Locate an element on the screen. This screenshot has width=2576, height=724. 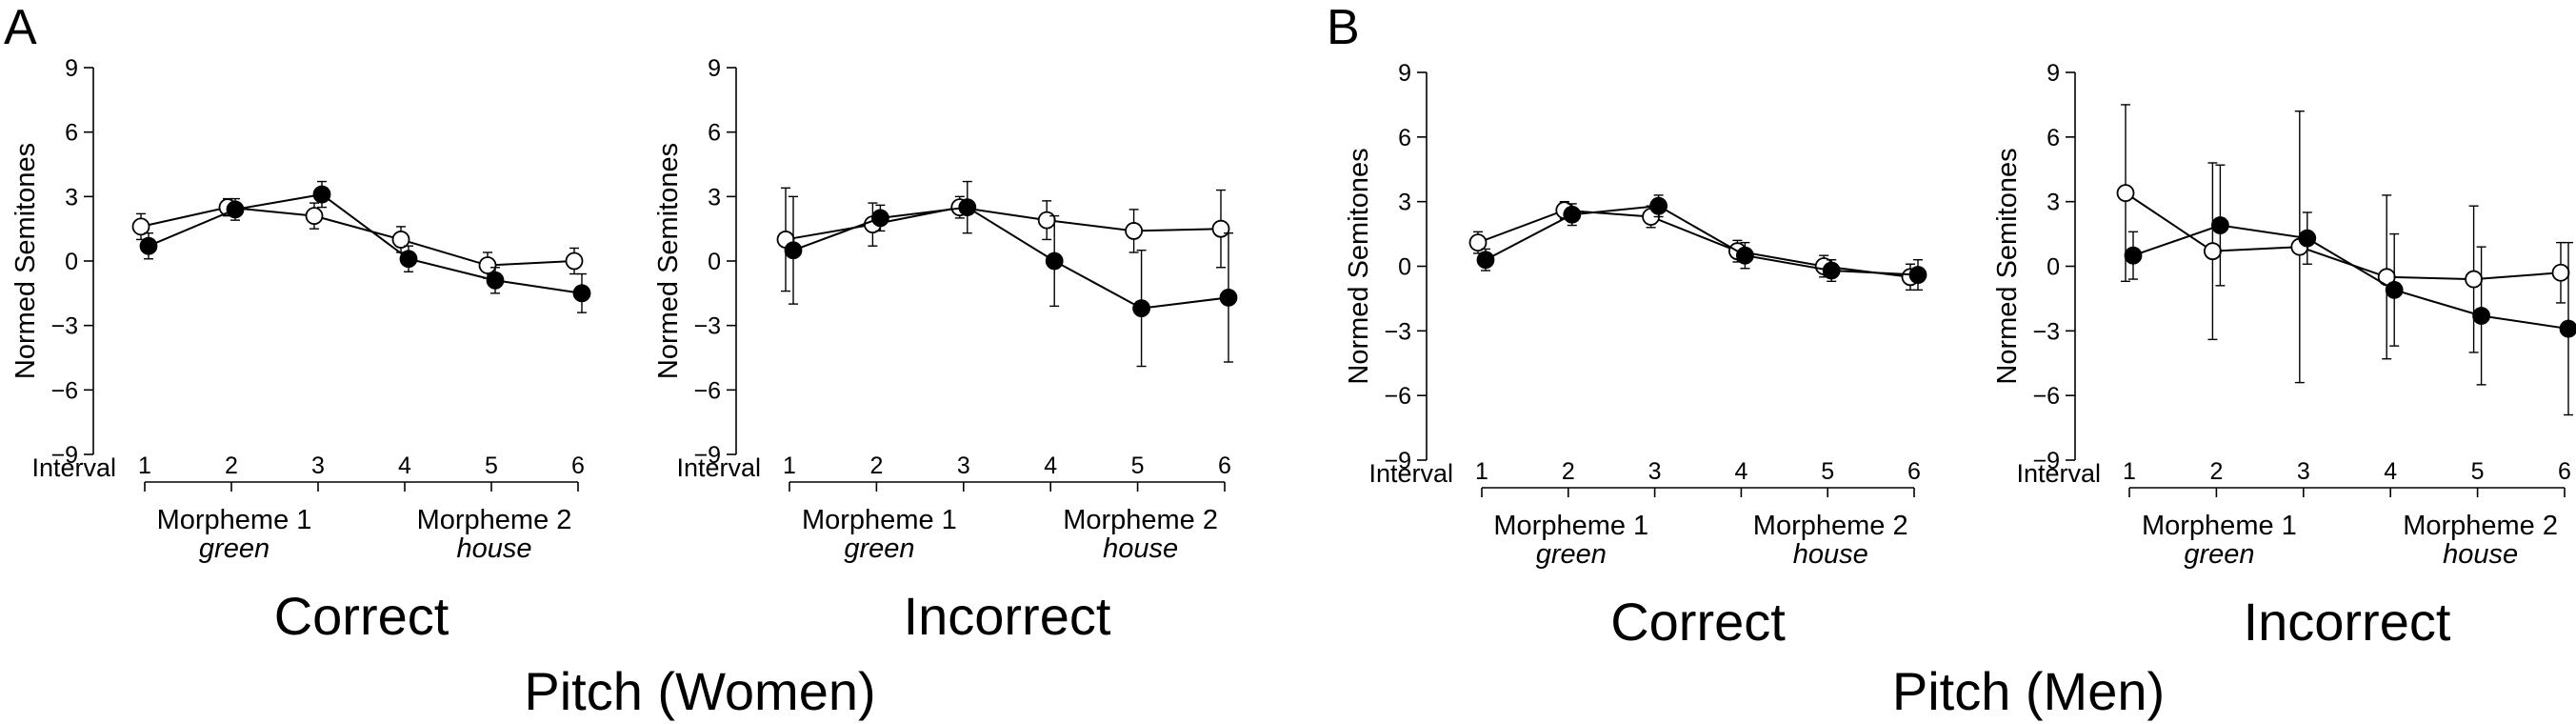
panel-letter-a: A is located at coordinates (20, 27).